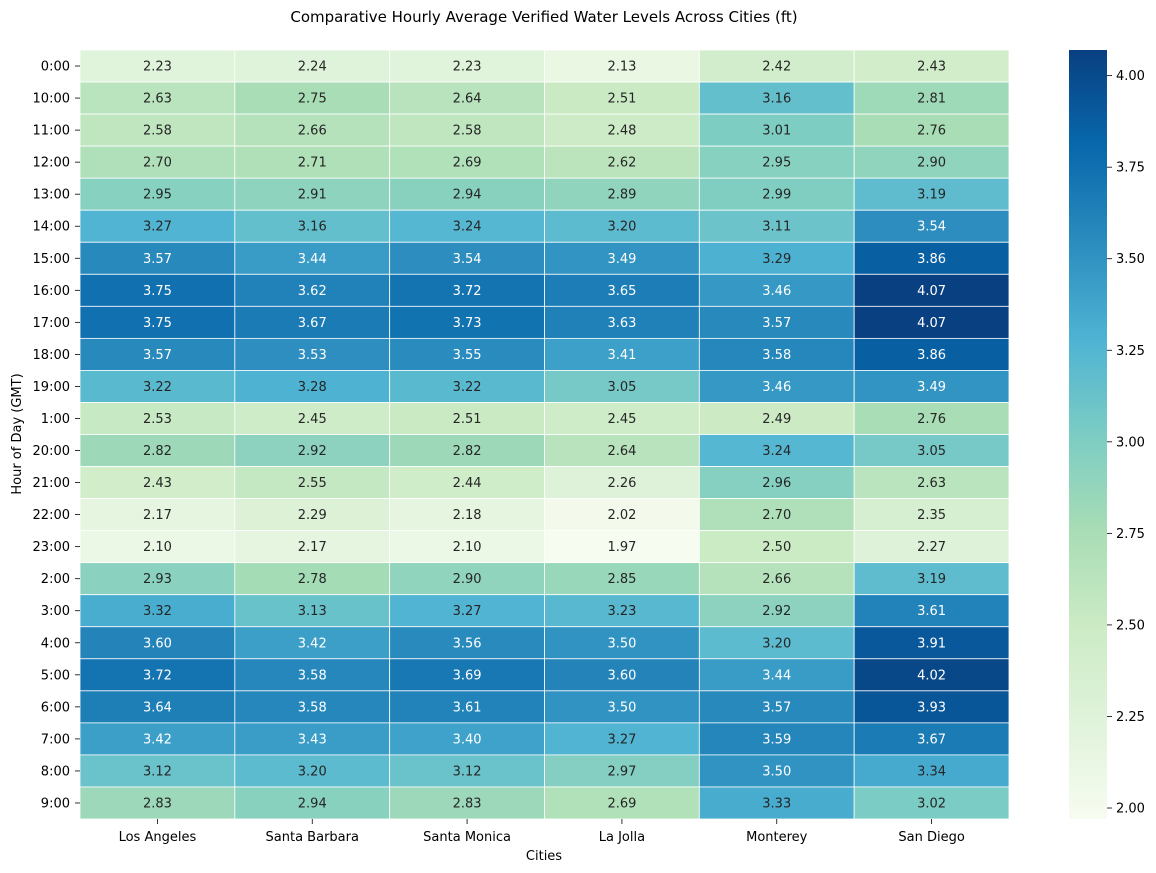 This screenshot has height=873, width=1156. Describe the element at coordinates (776, 675) in the screenshot. I see `cell-value-label: 3.44` at that location.